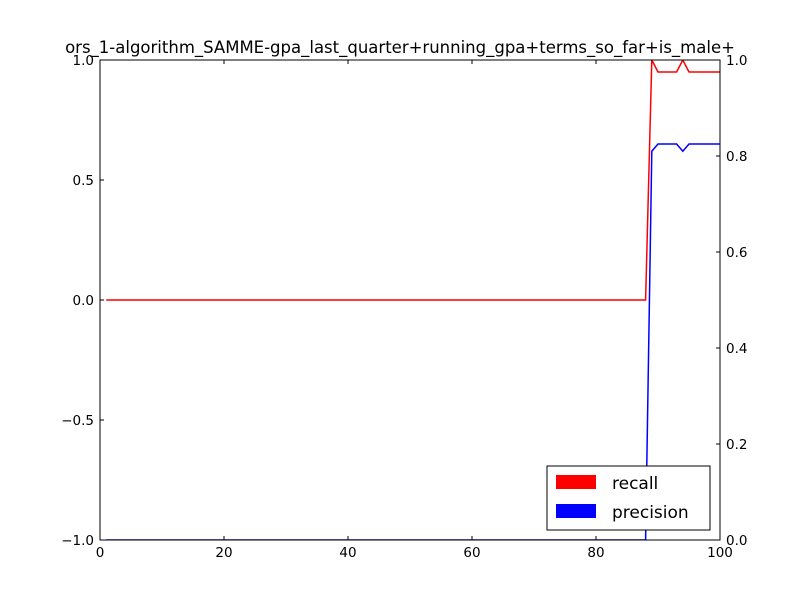 The width and height of the screenshot is (800, 600). I want to click on legend-box, so click(628, 498).